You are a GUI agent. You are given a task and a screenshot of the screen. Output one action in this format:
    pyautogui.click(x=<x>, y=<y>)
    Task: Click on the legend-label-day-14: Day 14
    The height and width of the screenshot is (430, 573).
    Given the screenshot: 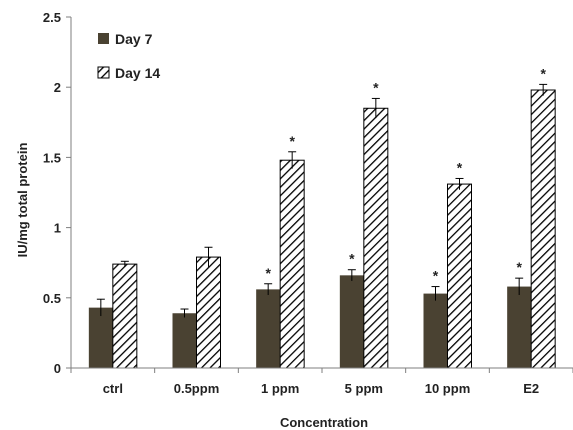 What is the action you would take?
    pyautogui.click(x=137, y=73)
    